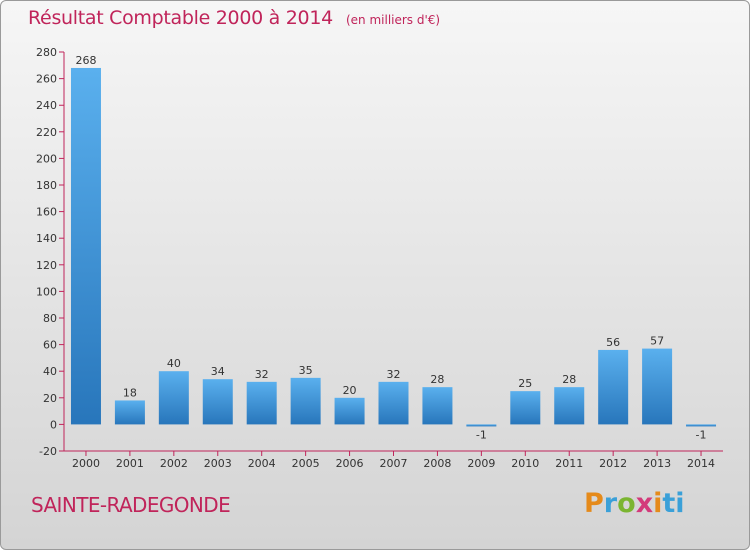 The height and width of the screenshot is (550, 750). Describe the element at coordinates (50, 371) in the screenshot. I see `y-tick-label: 40` at that location.